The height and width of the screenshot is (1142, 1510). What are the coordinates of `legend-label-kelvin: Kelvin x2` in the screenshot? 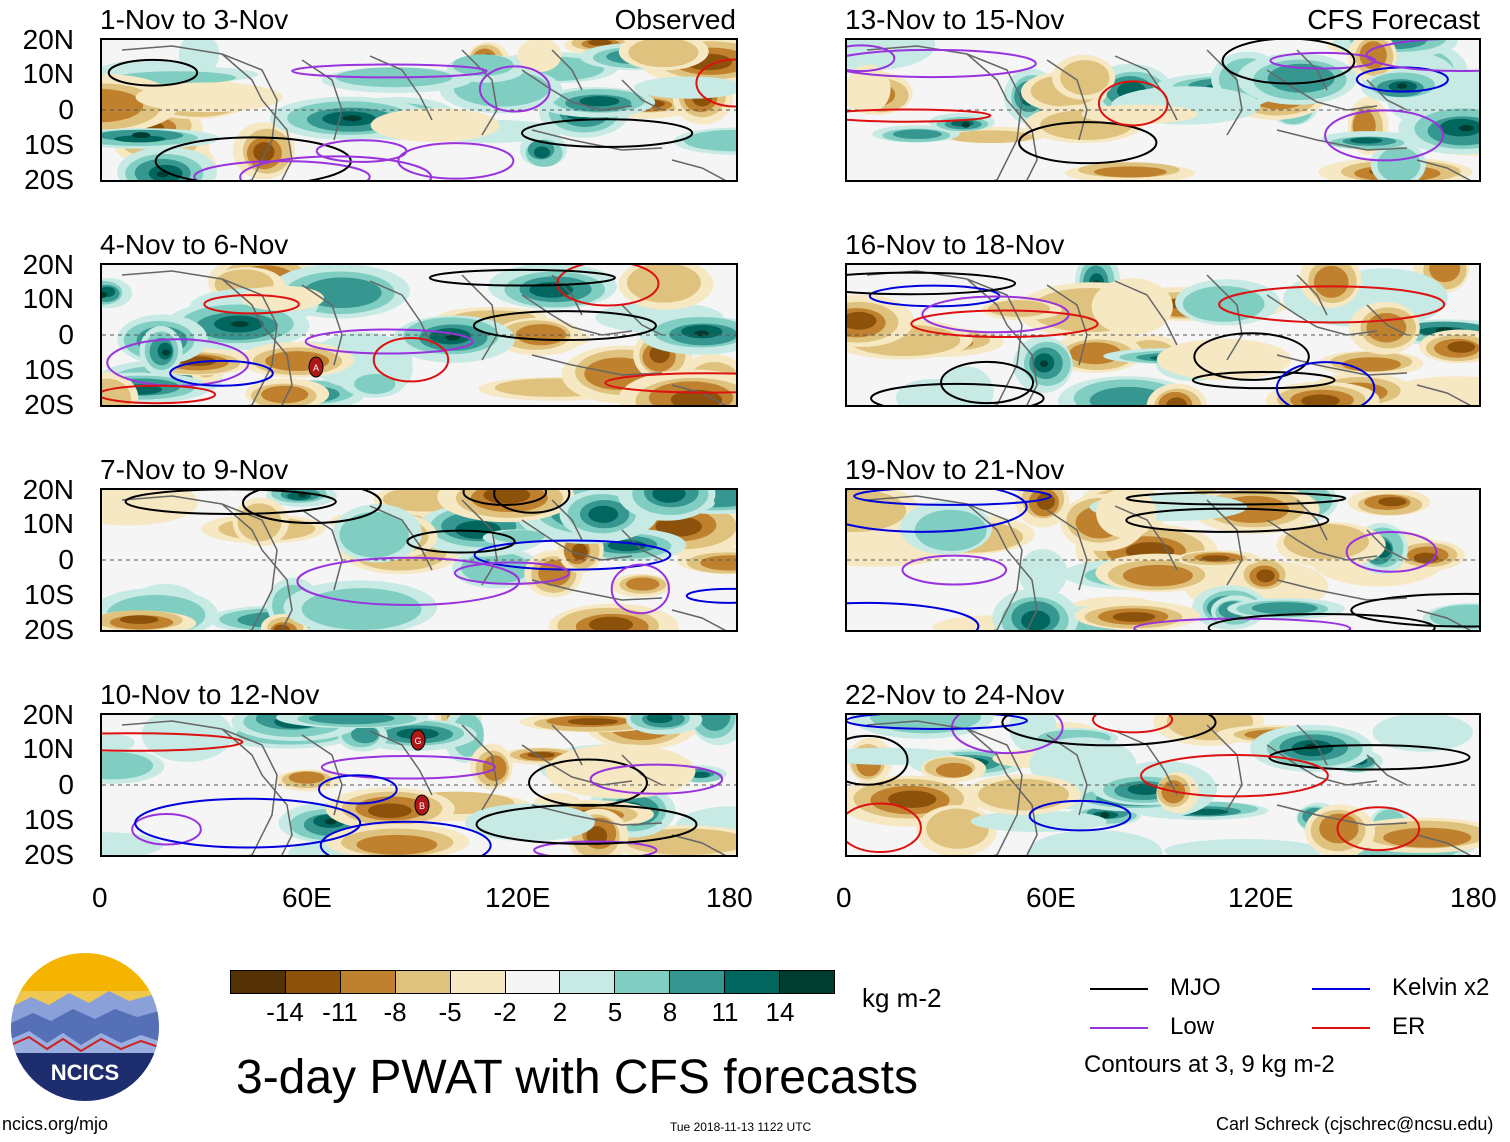 It's located at (1441, 987).